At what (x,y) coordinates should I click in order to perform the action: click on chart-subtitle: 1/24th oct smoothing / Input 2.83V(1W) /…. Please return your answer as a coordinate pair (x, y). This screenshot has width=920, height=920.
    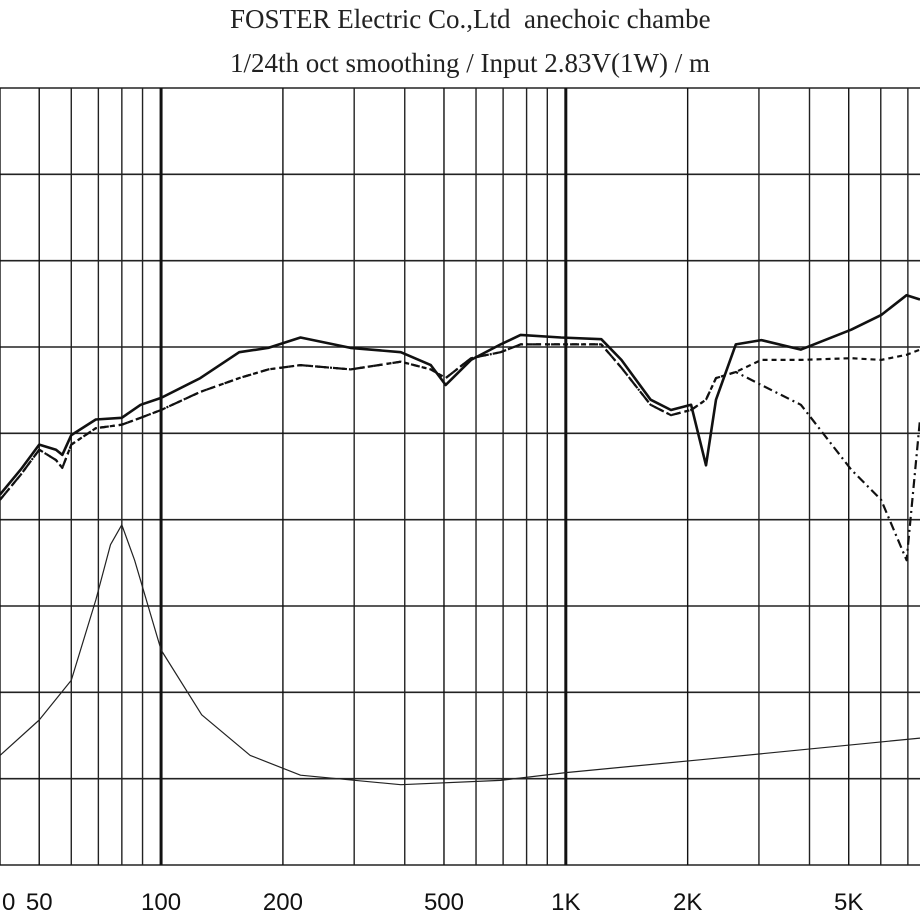
    Looking at the image, I should click on (470, 63).